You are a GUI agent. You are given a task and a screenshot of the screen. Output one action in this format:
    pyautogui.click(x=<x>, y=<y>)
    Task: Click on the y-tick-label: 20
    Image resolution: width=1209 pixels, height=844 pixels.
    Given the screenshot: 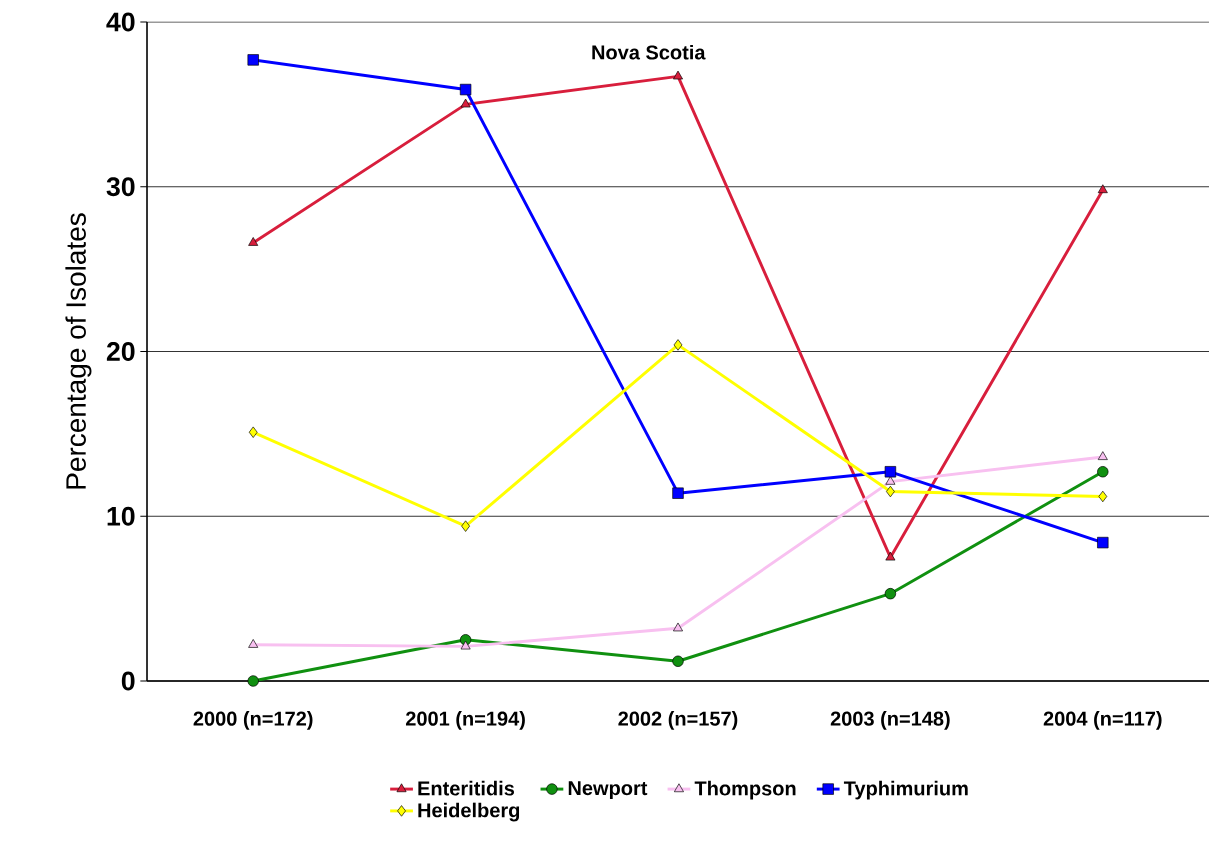 What is the action you would take?
    pyautogui.click(x=120, y=351)
    